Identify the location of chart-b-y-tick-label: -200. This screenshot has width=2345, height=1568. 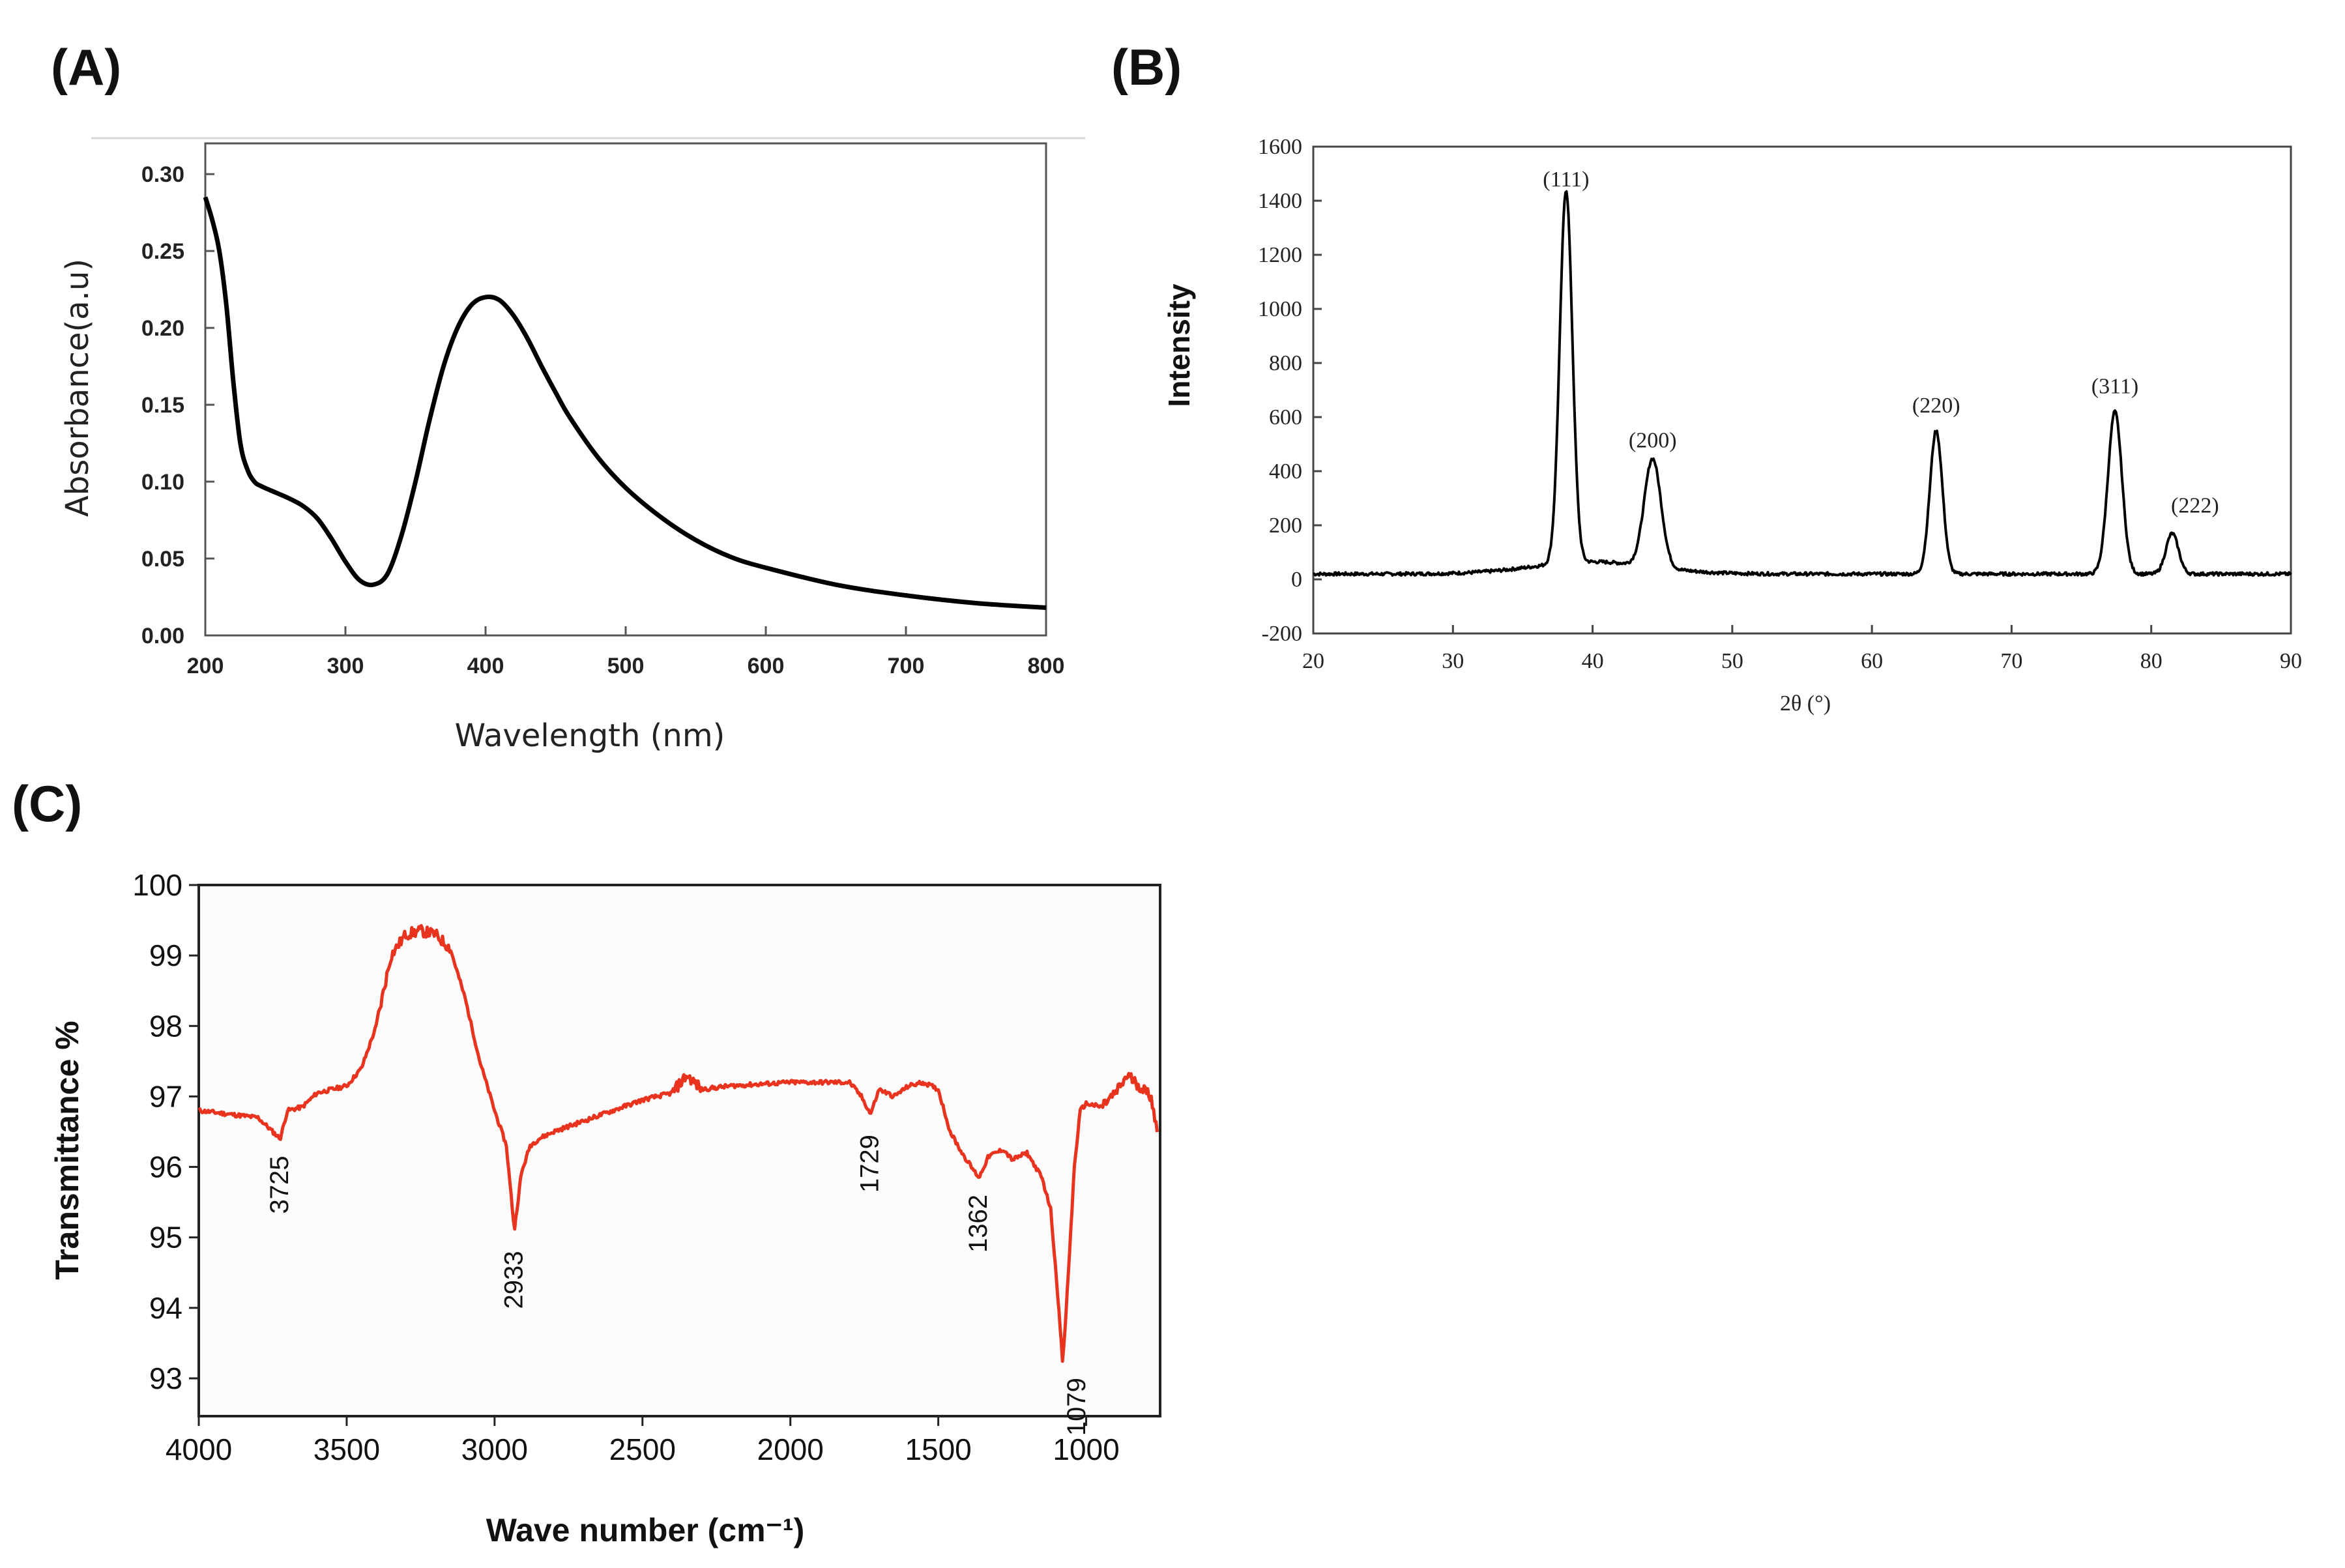
(1282, 634).